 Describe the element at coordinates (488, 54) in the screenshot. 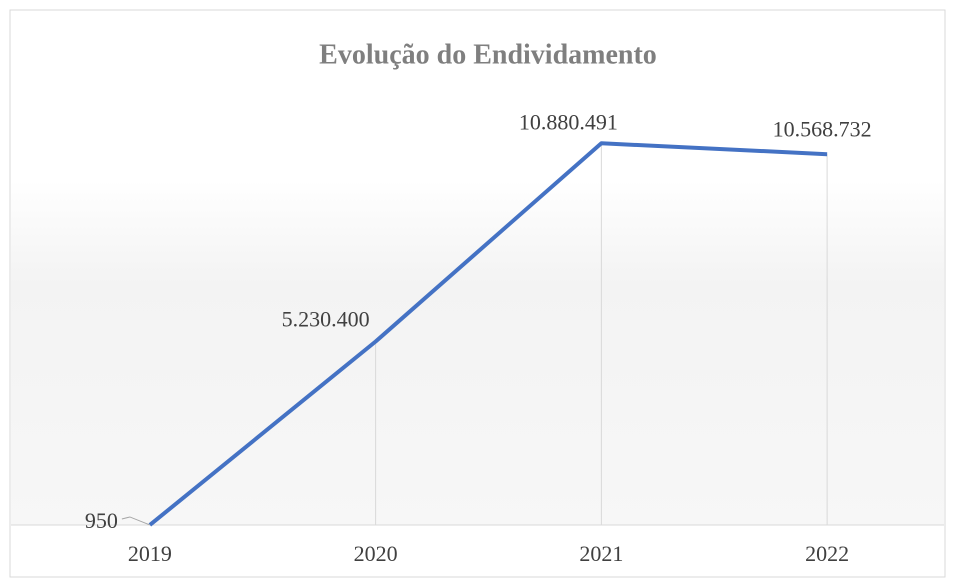

I see `chart-title: Evolução do Endividamento` at that location.